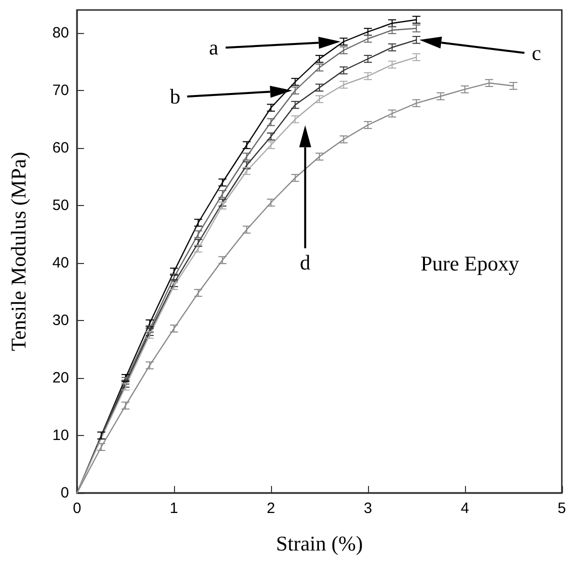  I want to click on y-tick-label: 10, so click(60, 435).